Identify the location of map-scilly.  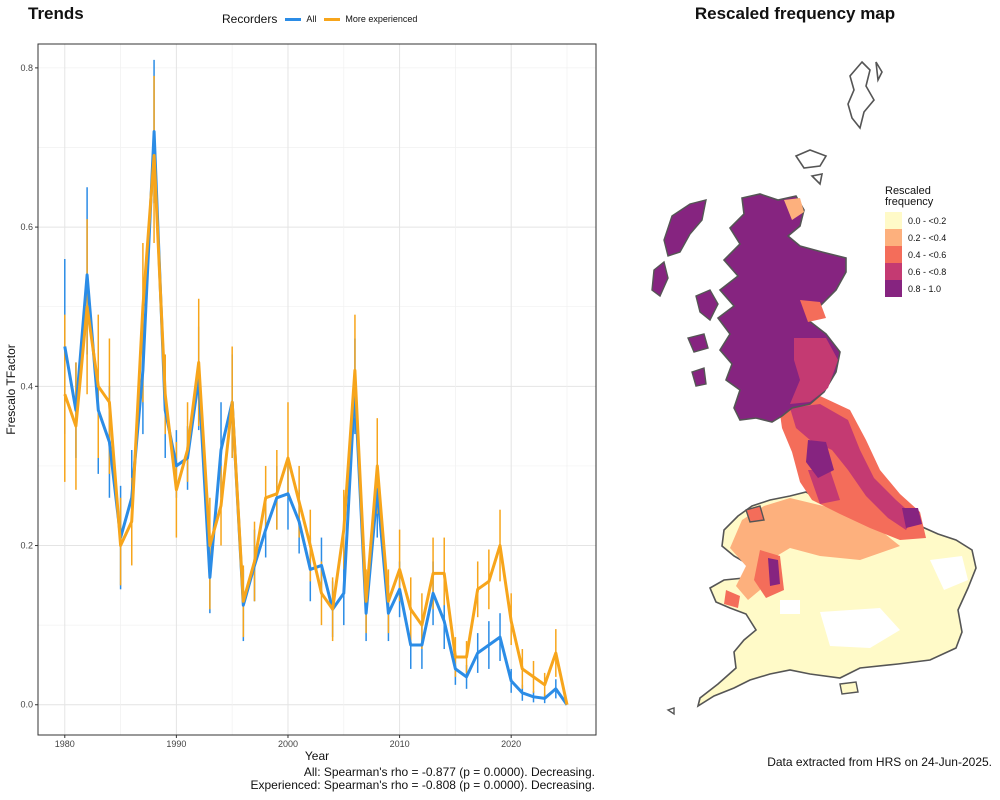
(670, 711).